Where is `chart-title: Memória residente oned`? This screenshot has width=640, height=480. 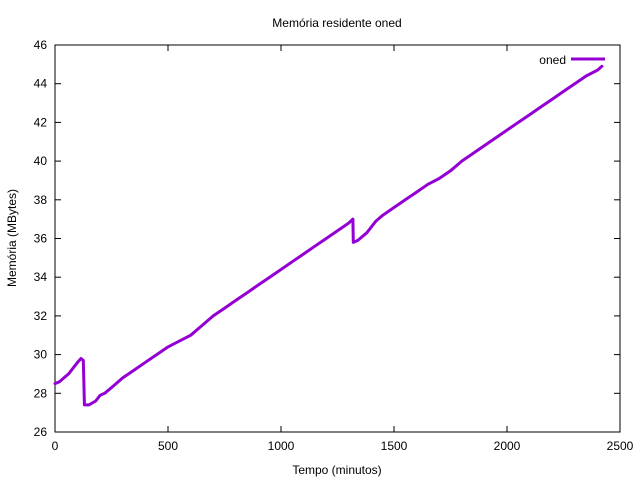 chart-title: Memória residente oned is located at coordinates (336, 23).